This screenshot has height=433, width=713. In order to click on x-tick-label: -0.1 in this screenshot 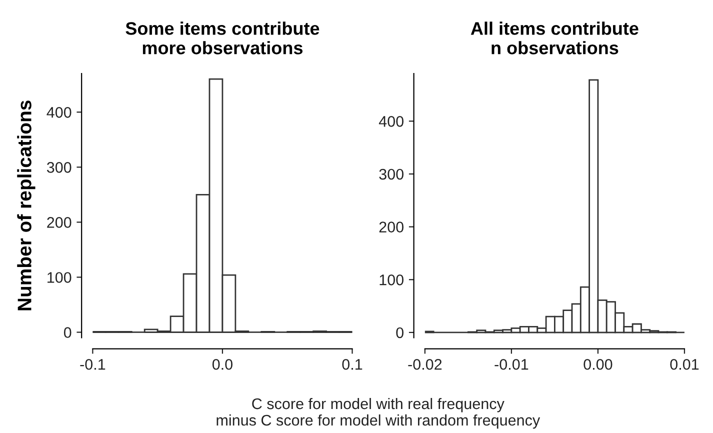, I will do `click(93, 364)`.